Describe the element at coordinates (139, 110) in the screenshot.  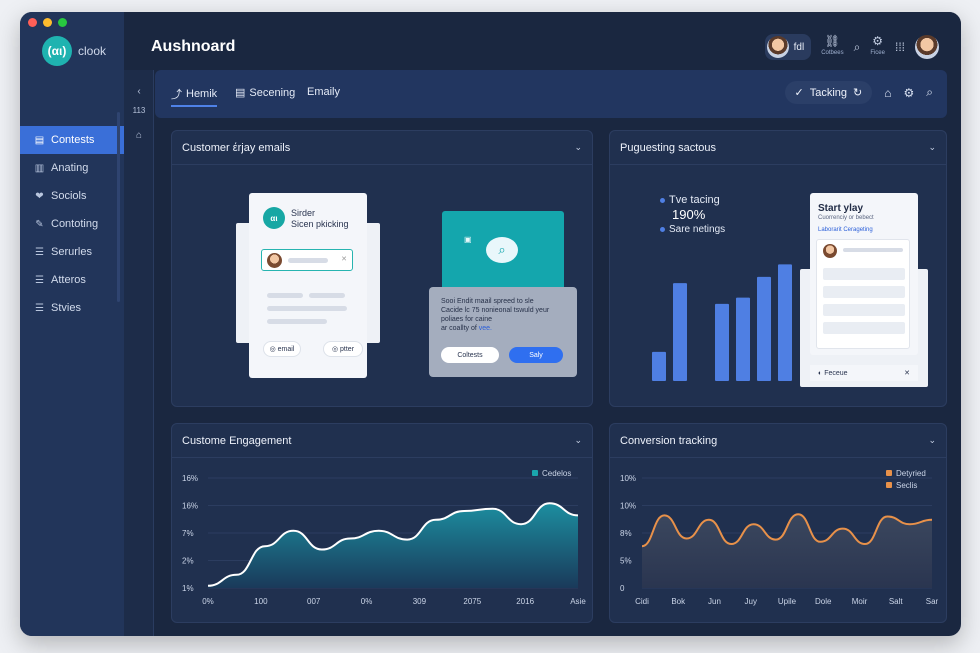
I see `rail-label: 113` at that location.